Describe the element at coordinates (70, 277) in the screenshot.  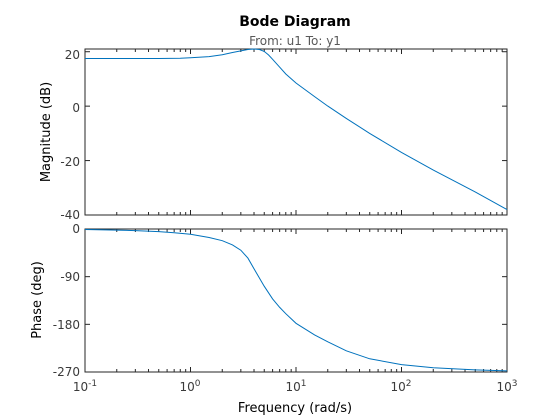
I see `phase-ytick-label: -90` at that location.